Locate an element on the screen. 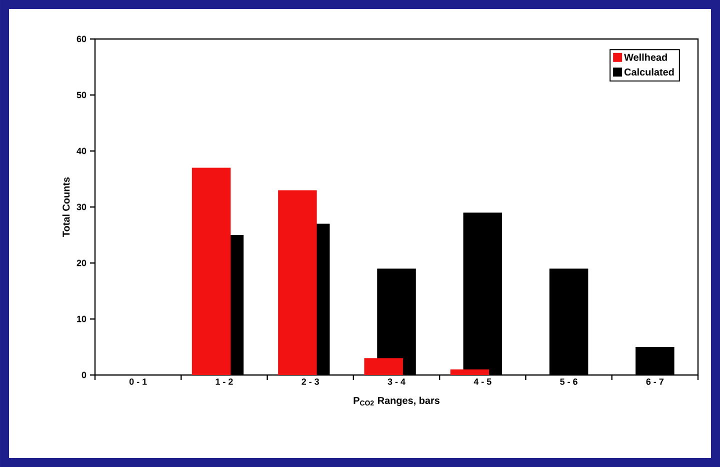 The width and height of the screenshot is (720, 467). x-tick-label: 6 - 7 is located at coordinates (655, 381).